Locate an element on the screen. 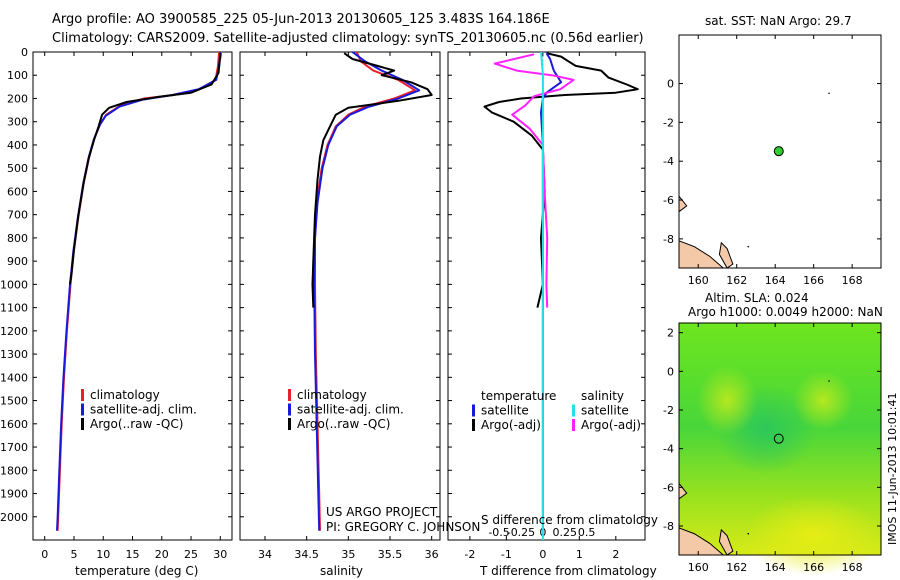 The width and height of the screenshot is (900, 580). legend-label: temperature is located at coordinates (518, 396).